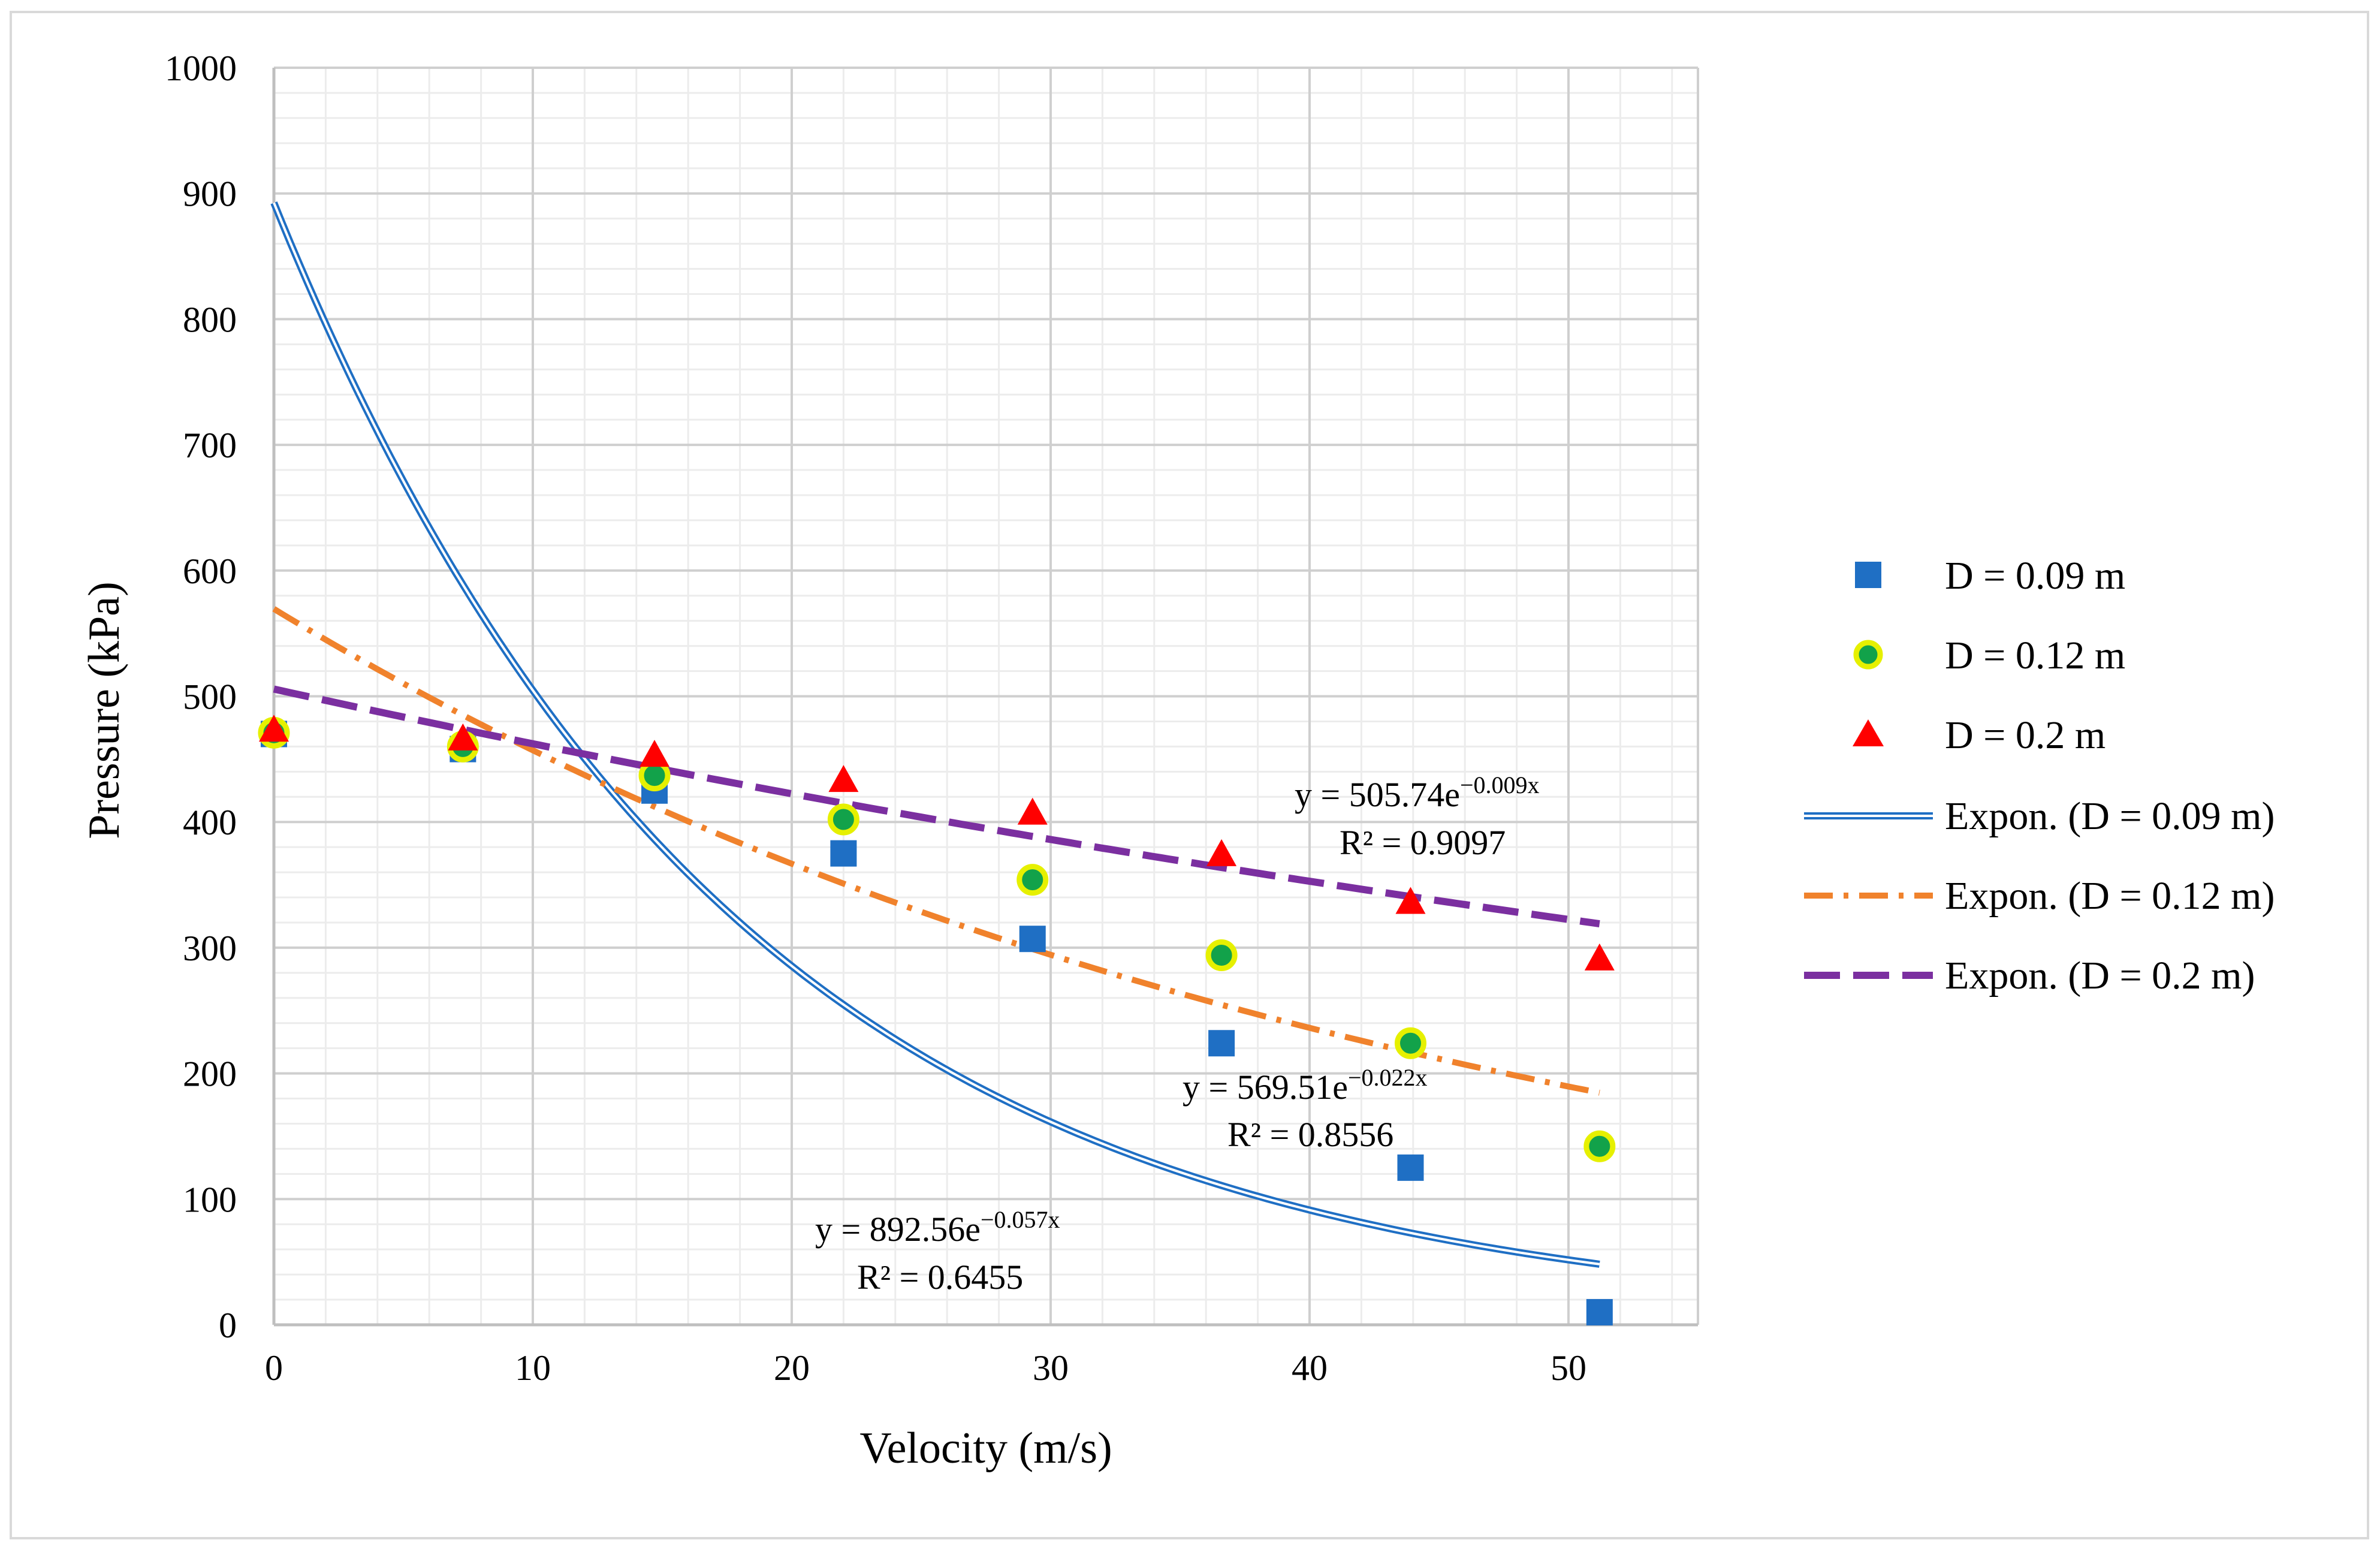  I want to click on x-axis-title: Velocity (m/s), so click(986, 1448).